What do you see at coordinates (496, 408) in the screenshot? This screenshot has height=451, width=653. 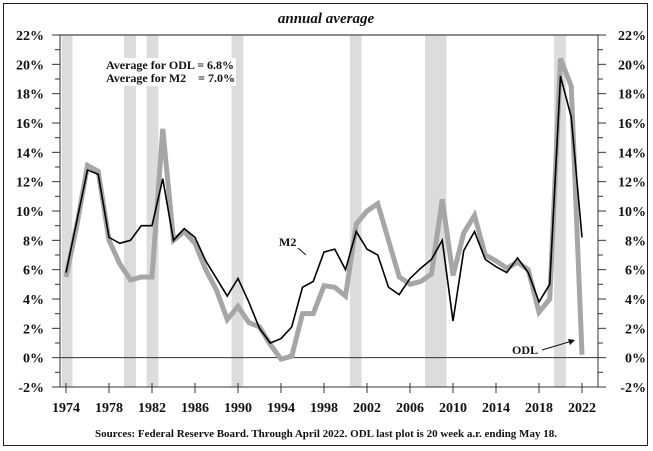 I see `x-tick-label: 2014` at bounding box center [496, 408].